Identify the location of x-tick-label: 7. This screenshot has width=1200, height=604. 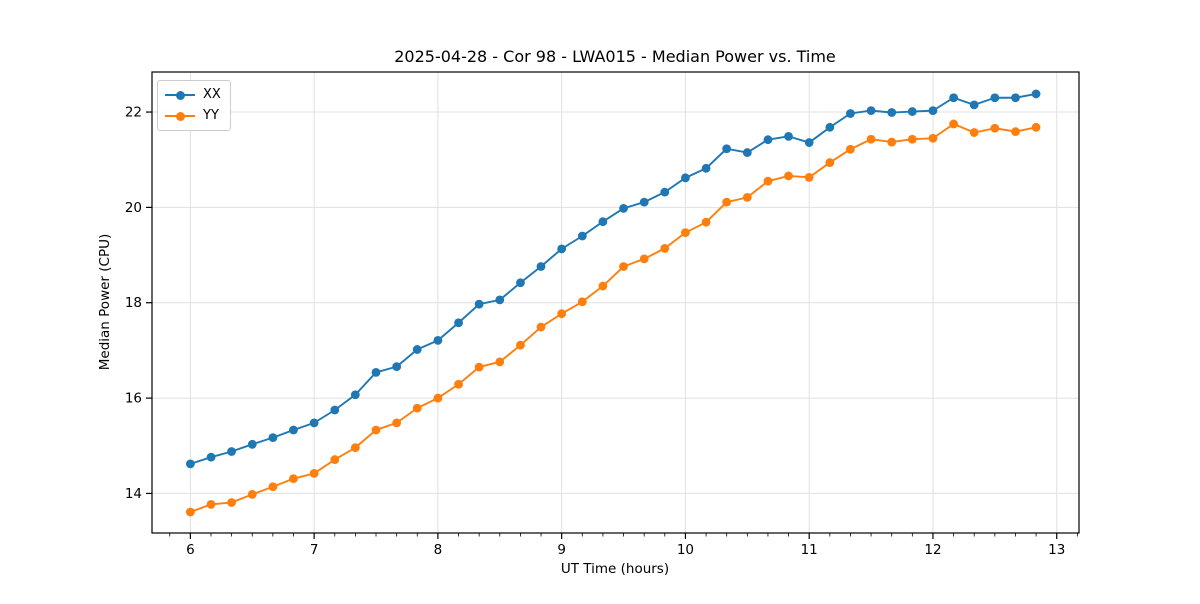
(314, 550).